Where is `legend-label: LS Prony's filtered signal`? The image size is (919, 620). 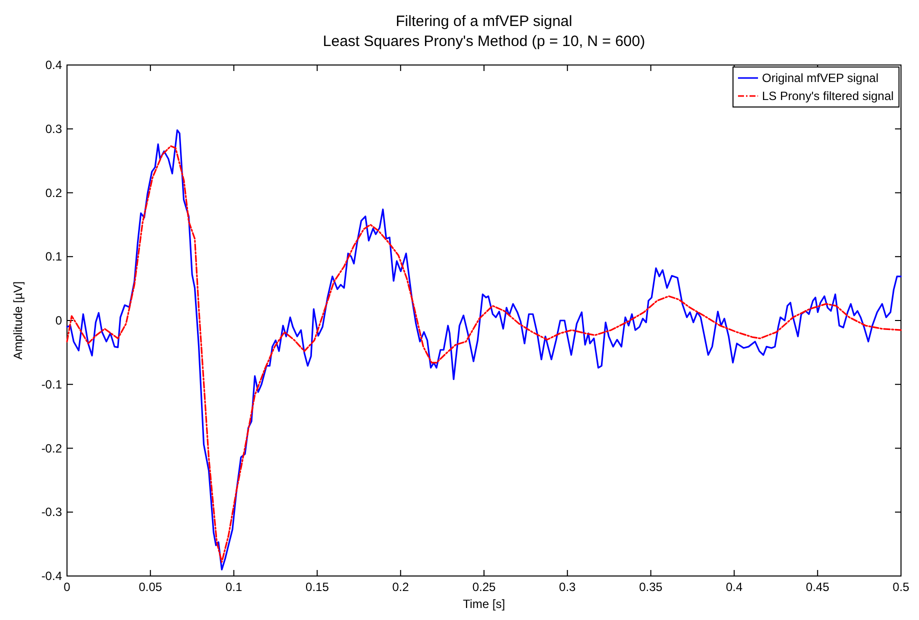 legend-label: LS Prony's filtered signal is located at coordinates (828, 96).